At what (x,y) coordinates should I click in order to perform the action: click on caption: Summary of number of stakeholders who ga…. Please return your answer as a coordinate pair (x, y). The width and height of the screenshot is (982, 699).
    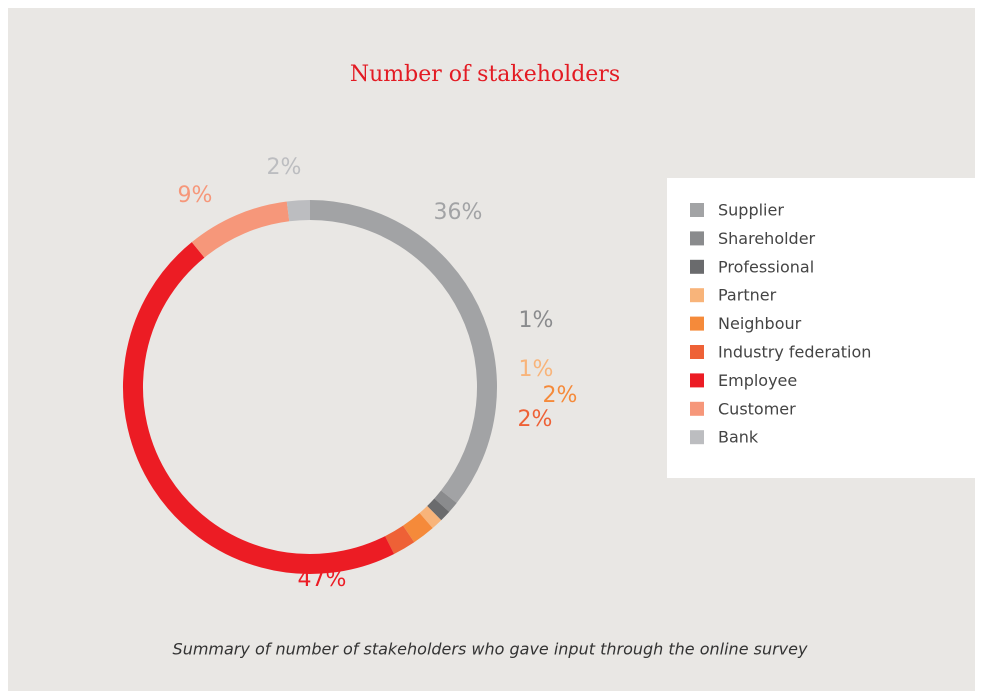
    Looking at the image, I should click on (490, 649).